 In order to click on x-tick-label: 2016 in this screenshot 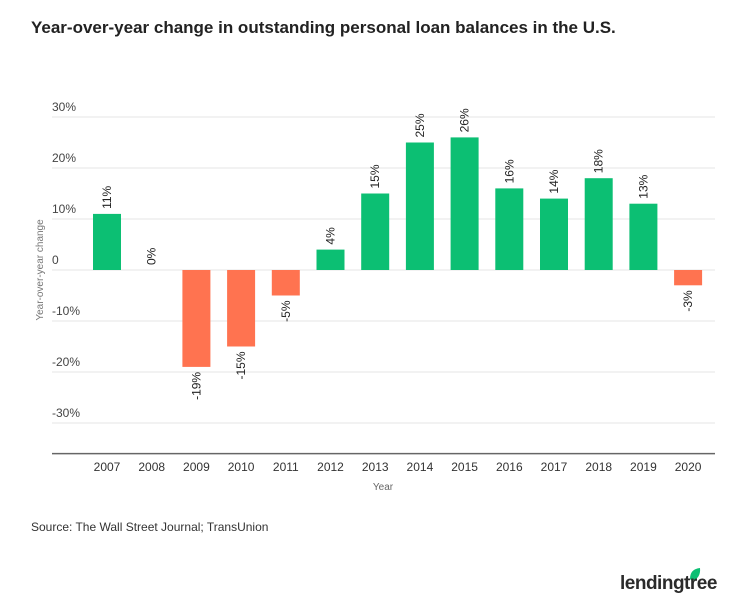, I will do `click(509, 467)`.